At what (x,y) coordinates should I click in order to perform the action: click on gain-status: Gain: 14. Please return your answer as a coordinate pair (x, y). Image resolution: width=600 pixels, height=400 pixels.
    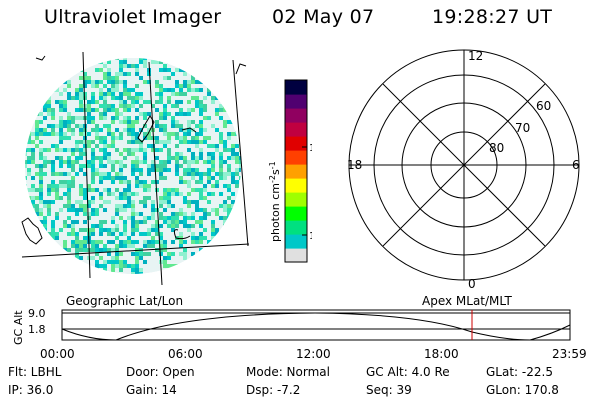
    Looking at the image, I should click on (151, 390).